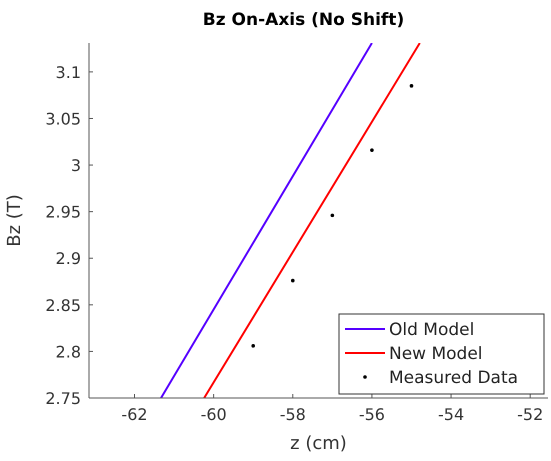 The height and width of the screenshot is (461, 551). I want to click on x-axis-title: z (cm), so click(318, 443).